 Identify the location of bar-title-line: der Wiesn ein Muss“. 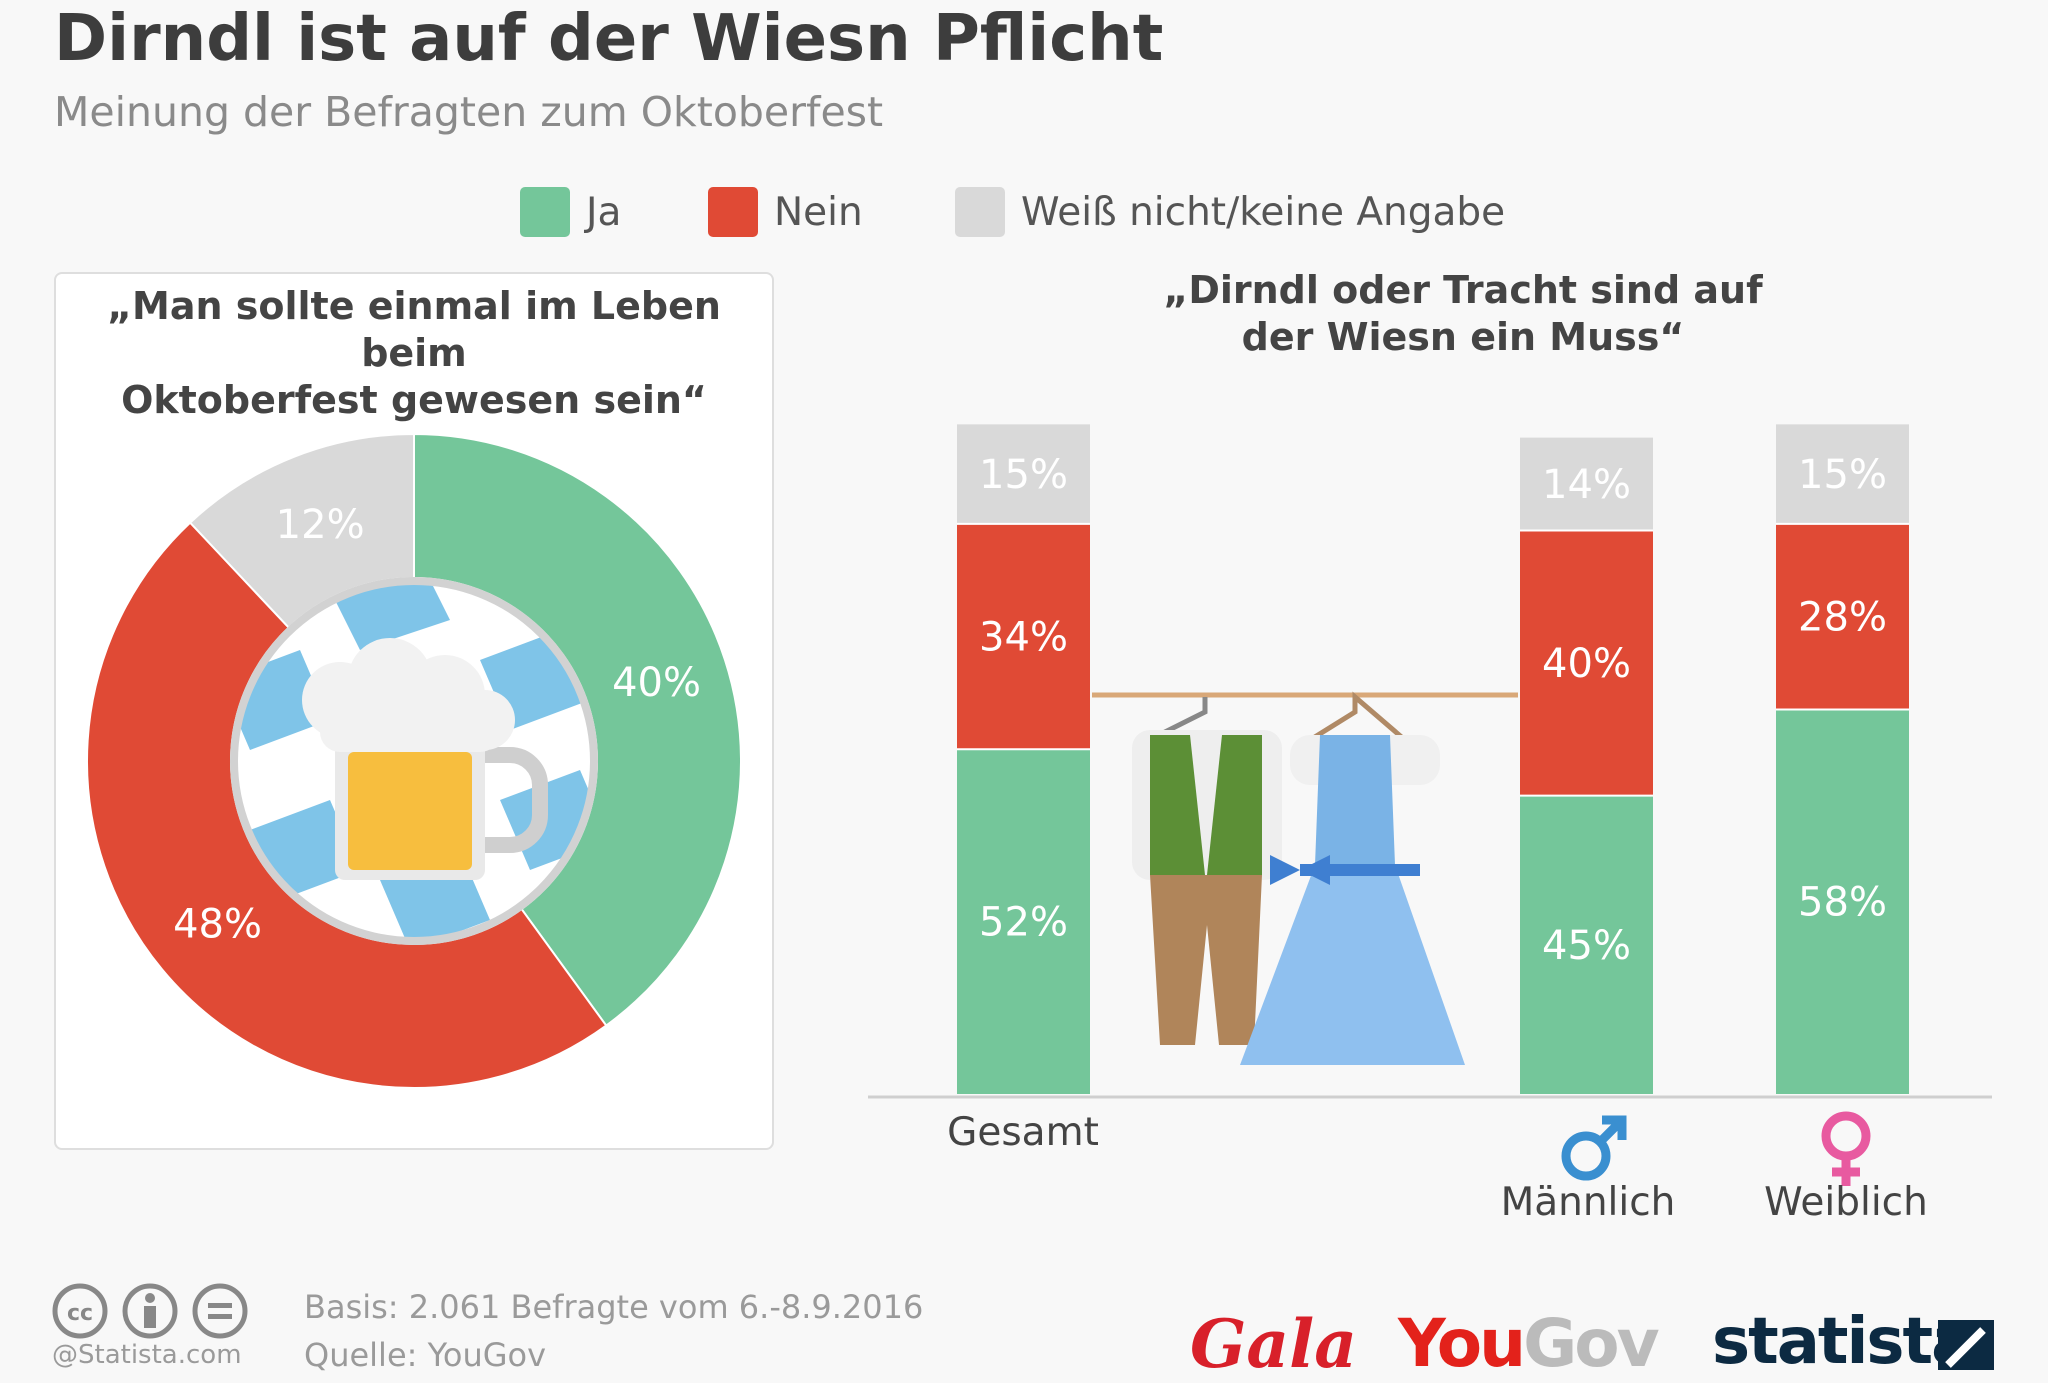
(1463, 337).